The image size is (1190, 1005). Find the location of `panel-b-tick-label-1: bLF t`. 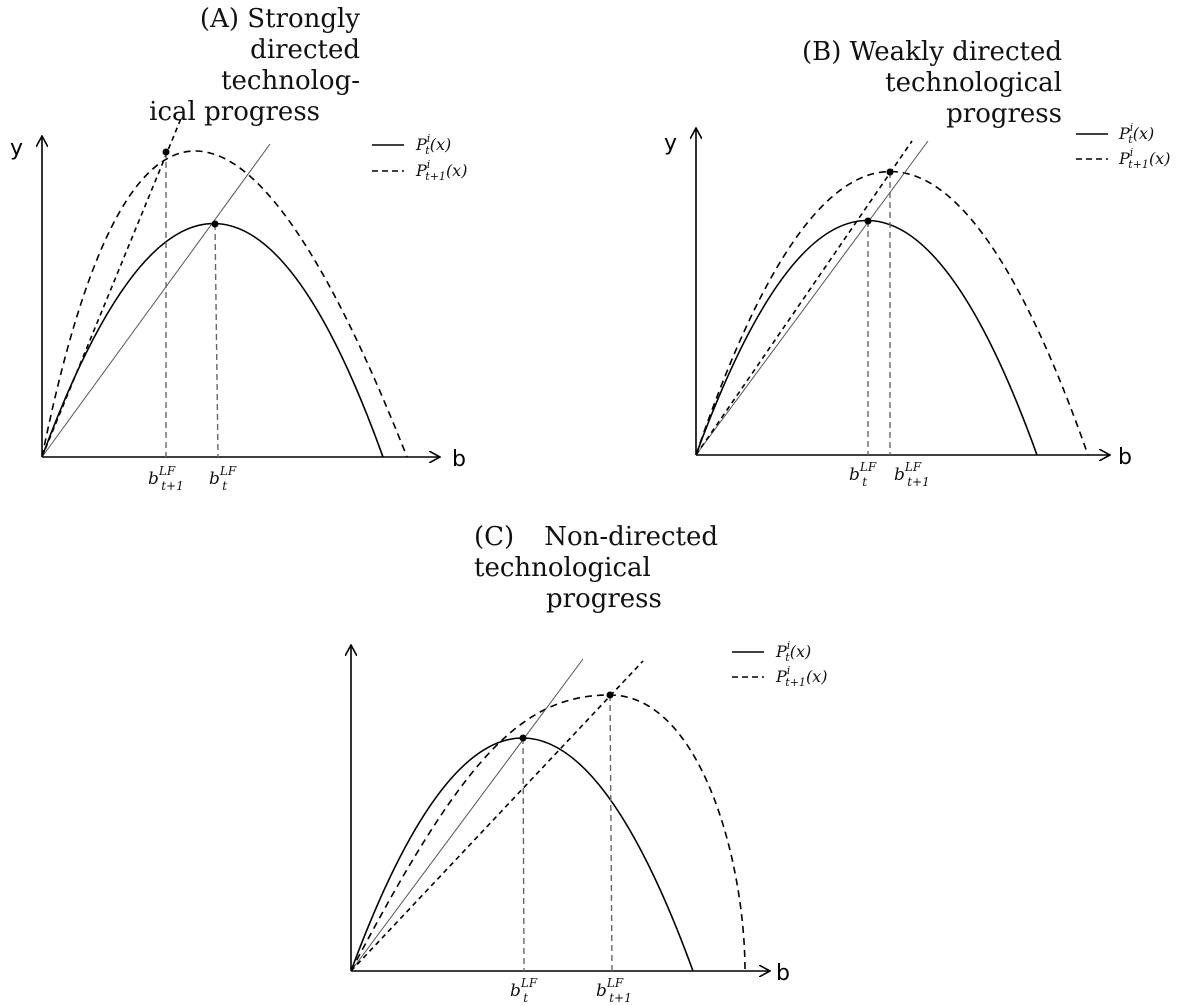

panel-b-tick-label-1: bLF t is located at coordinates (863, 474).